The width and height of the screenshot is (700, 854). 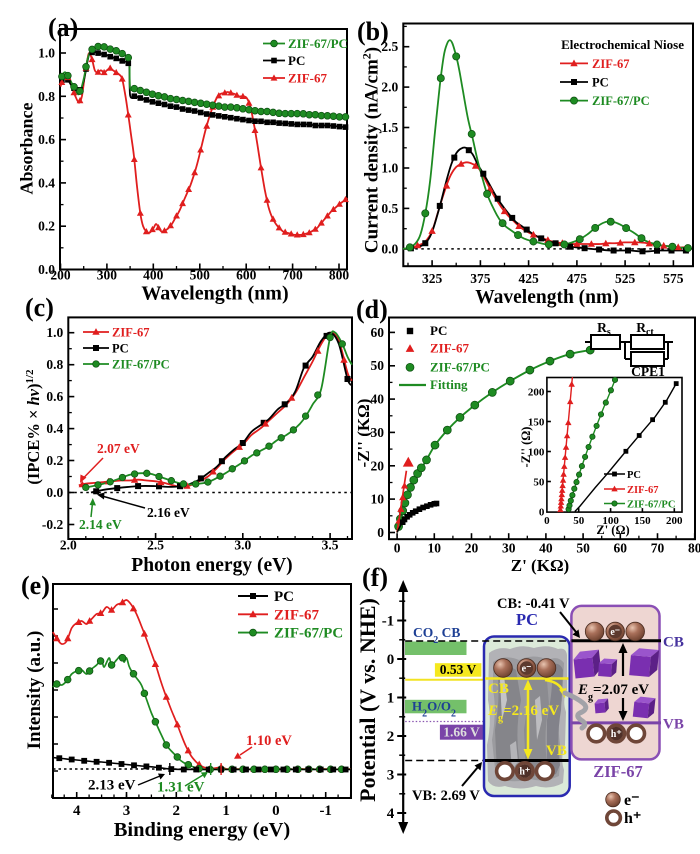 I want to click on svg-text: Eg=2.16 eV, so click(x=523, y=713).